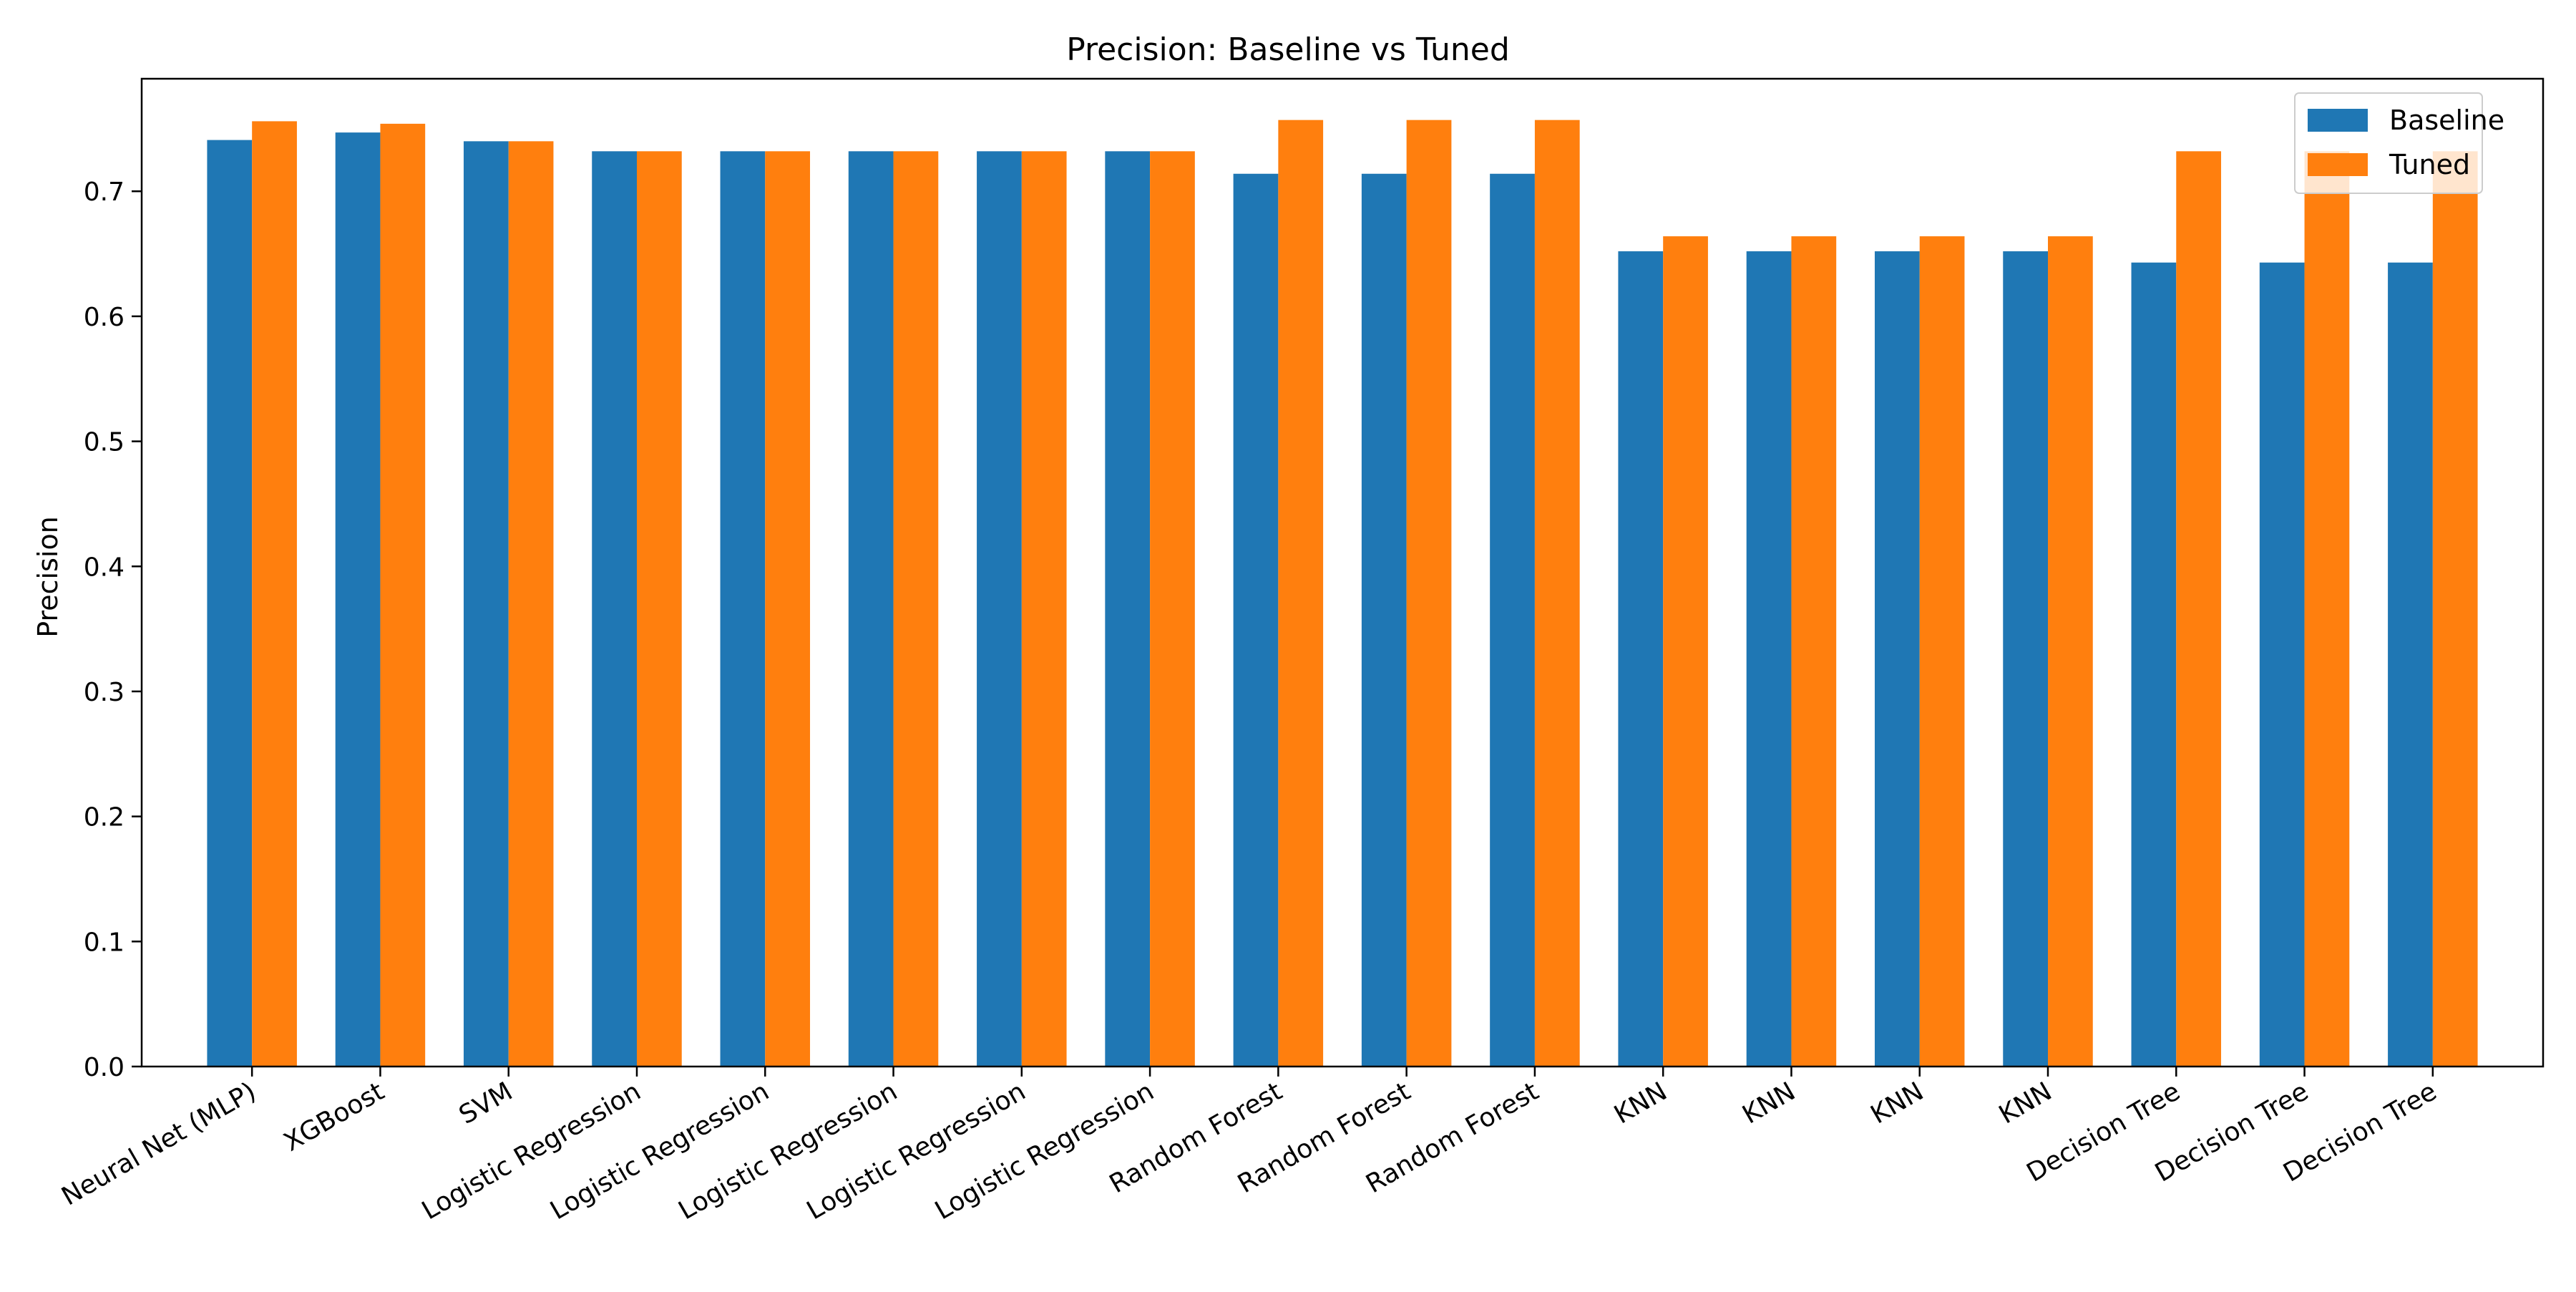  What do you see at coordinates (104, 817) in the screenshot?
I see `y-tick-label: 0.2` at bounding box center [104, 817].